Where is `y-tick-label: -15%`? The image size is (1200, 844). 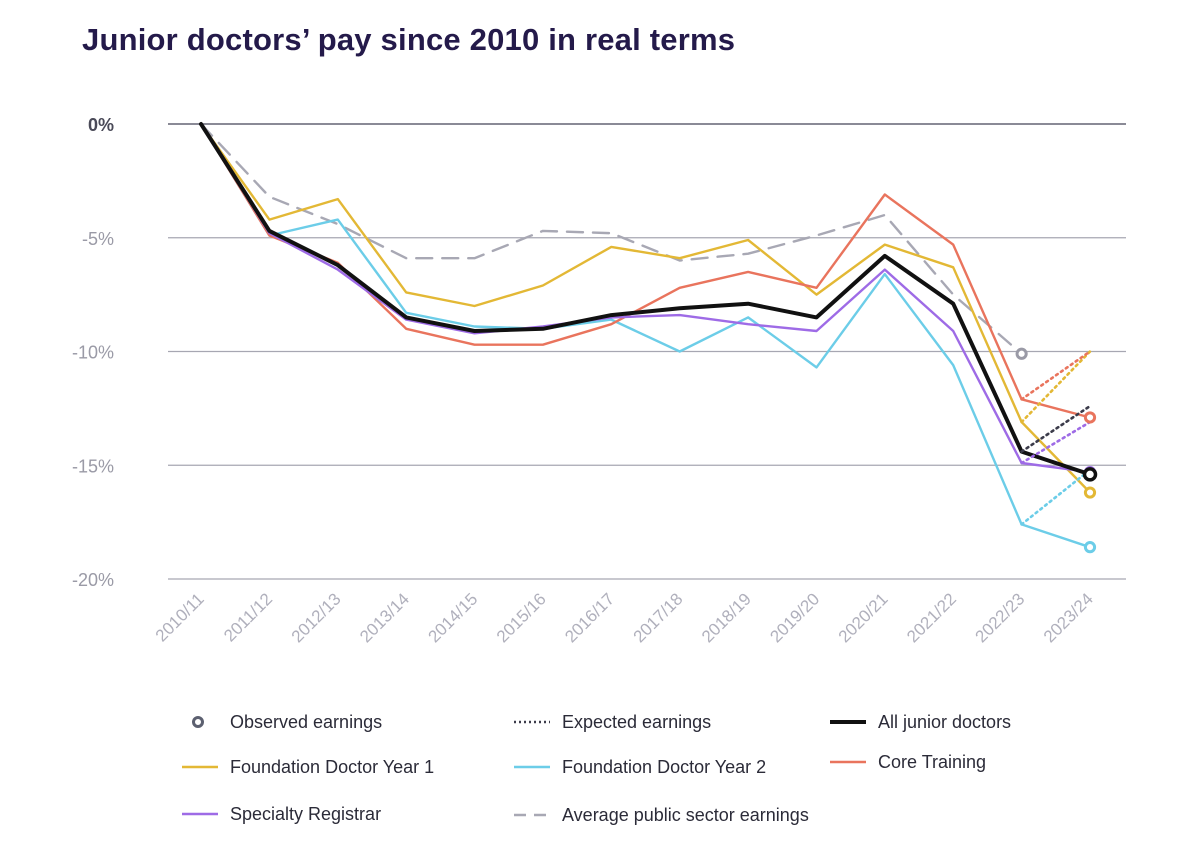
y-tick-label: -15% is located at coordinates (93, 466).